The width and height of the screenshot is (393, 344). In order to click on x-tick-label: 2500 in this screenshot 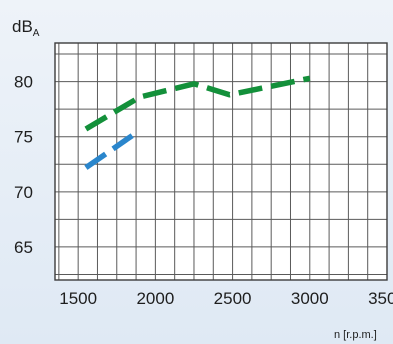, I will do `click(233, 298)`.